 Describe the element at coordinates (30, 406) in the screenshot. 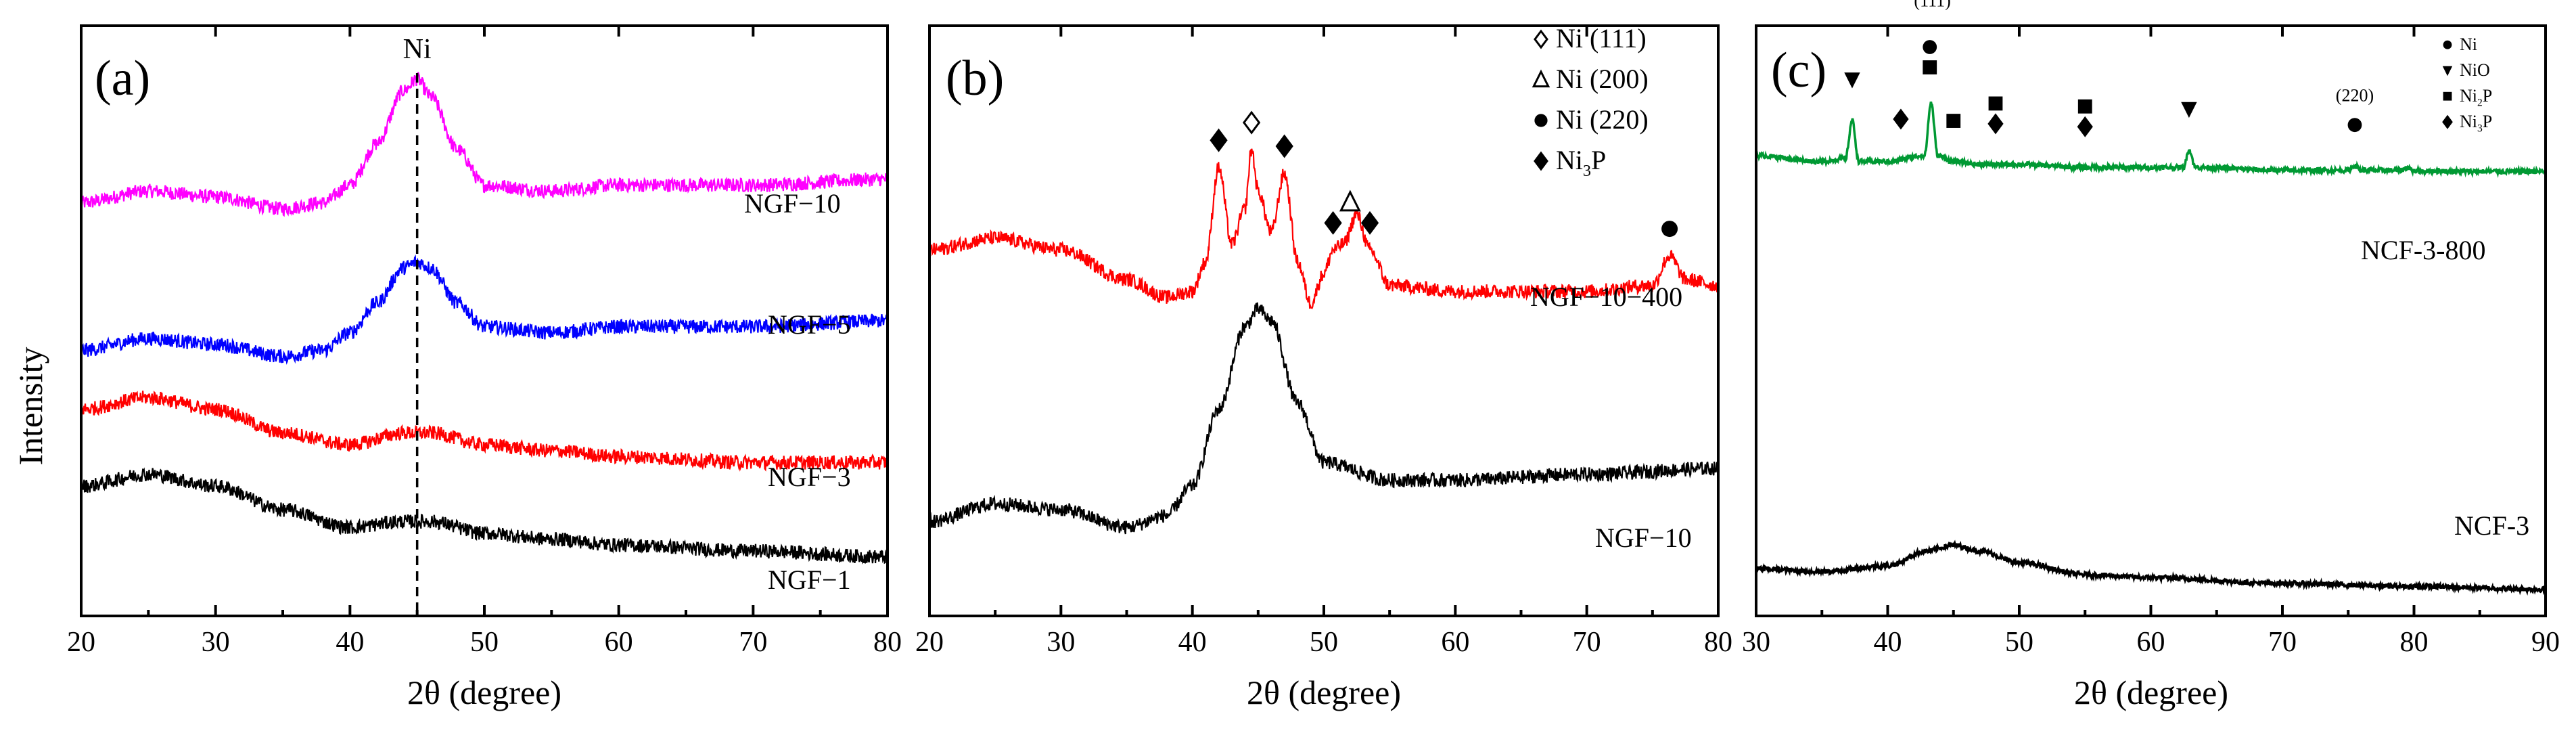

I see `figure-ylabel: Intensity` at that location.